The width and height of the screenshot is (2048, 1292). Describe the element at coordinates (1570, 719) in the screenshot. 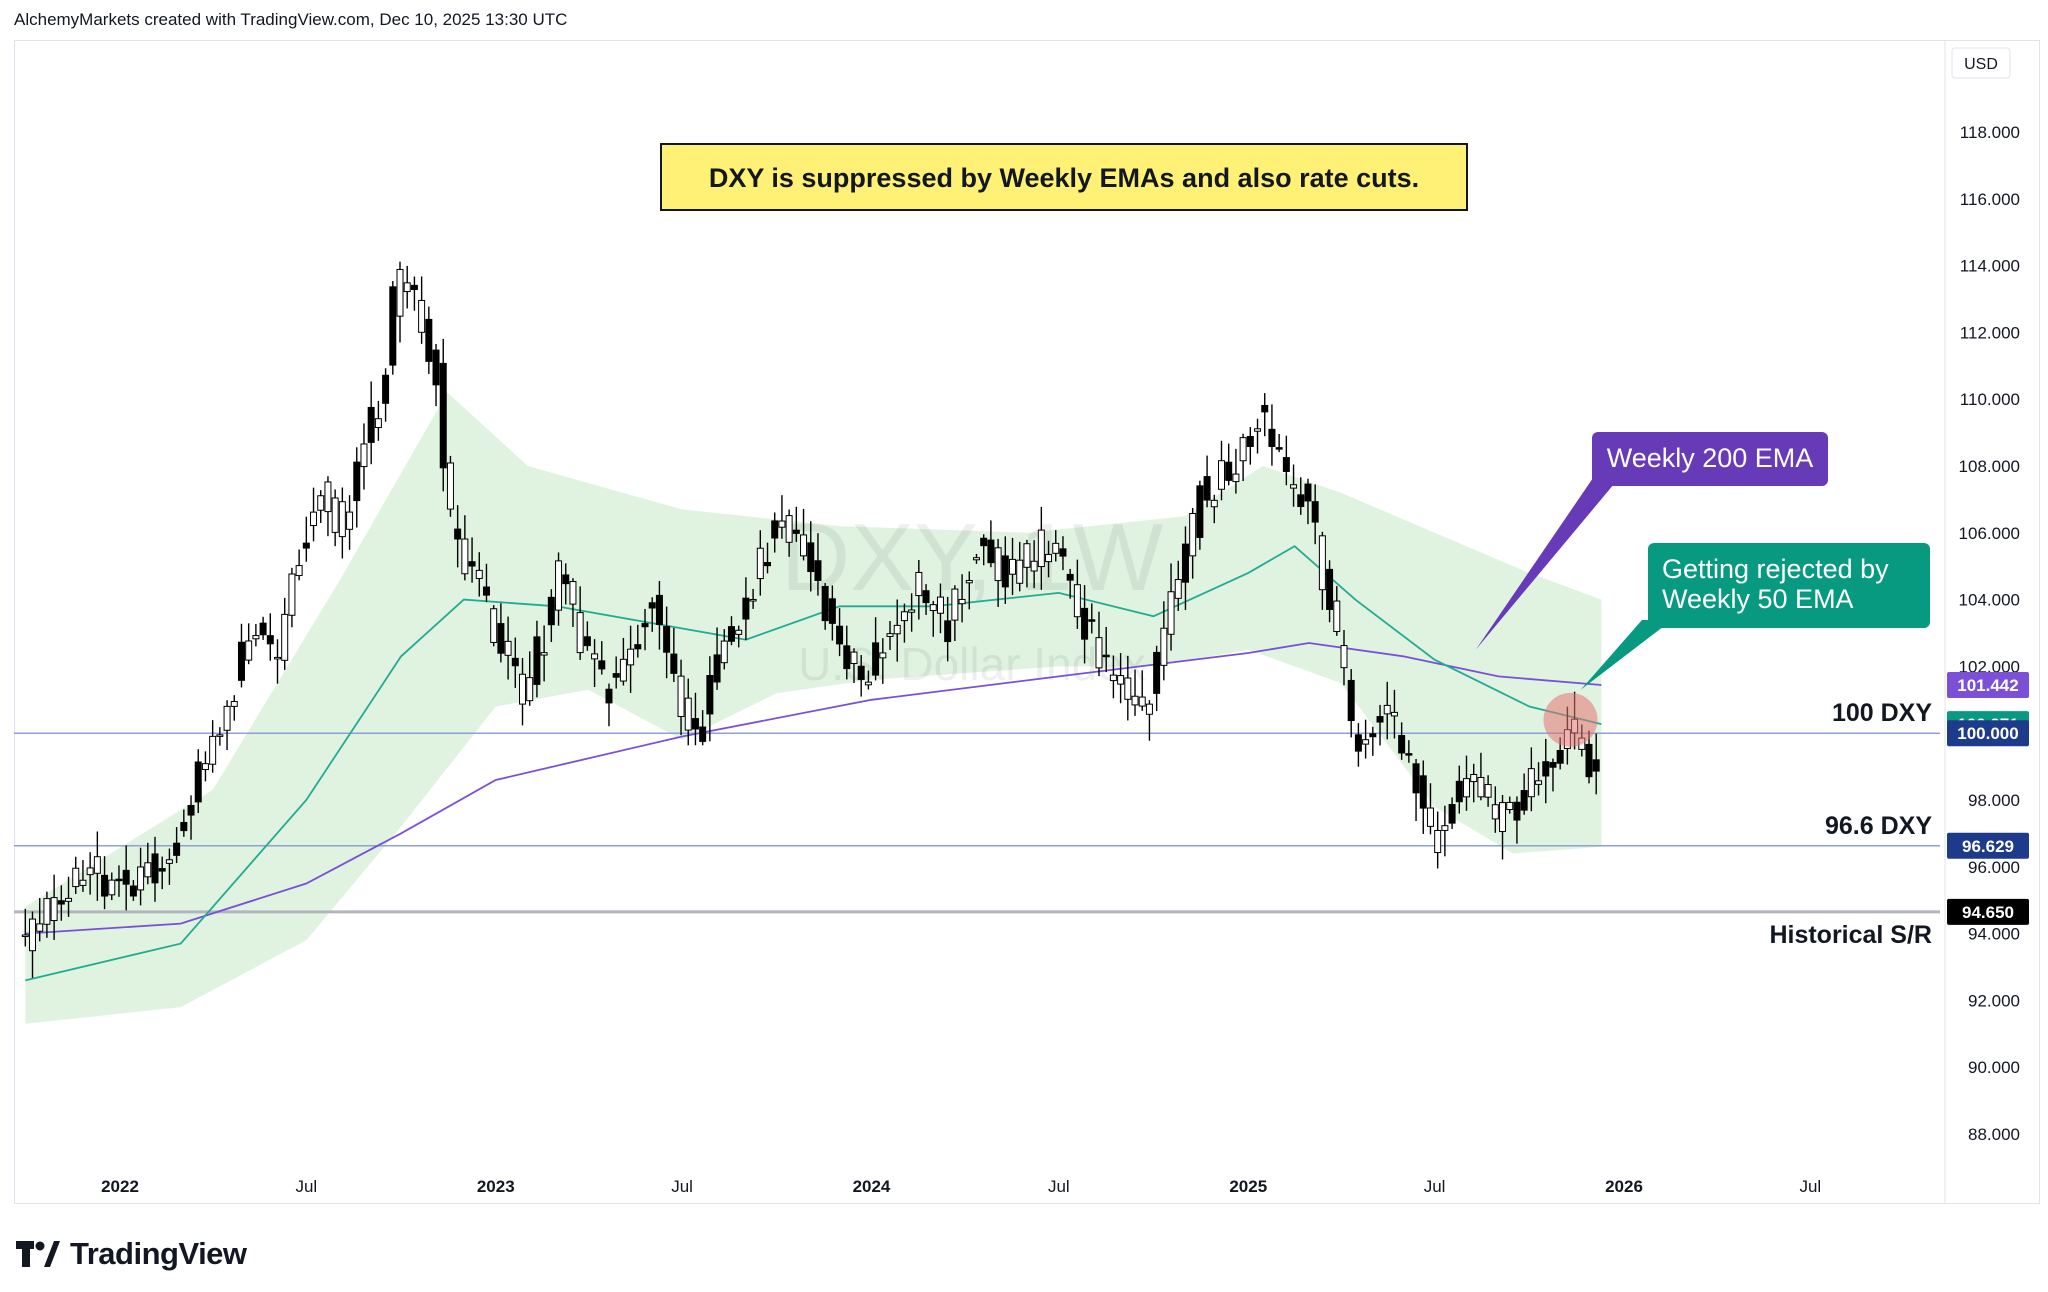

I see `rejection-marker` at that location.